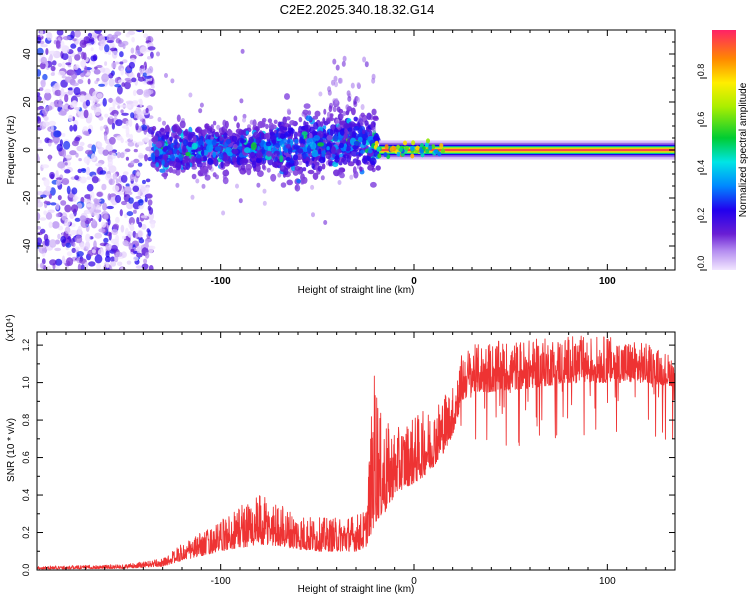  What do you see at coordinates (27, 245) in the screenshot?
I see `spectrogram-ytick-label: -40` at bounding box center [27, 245].